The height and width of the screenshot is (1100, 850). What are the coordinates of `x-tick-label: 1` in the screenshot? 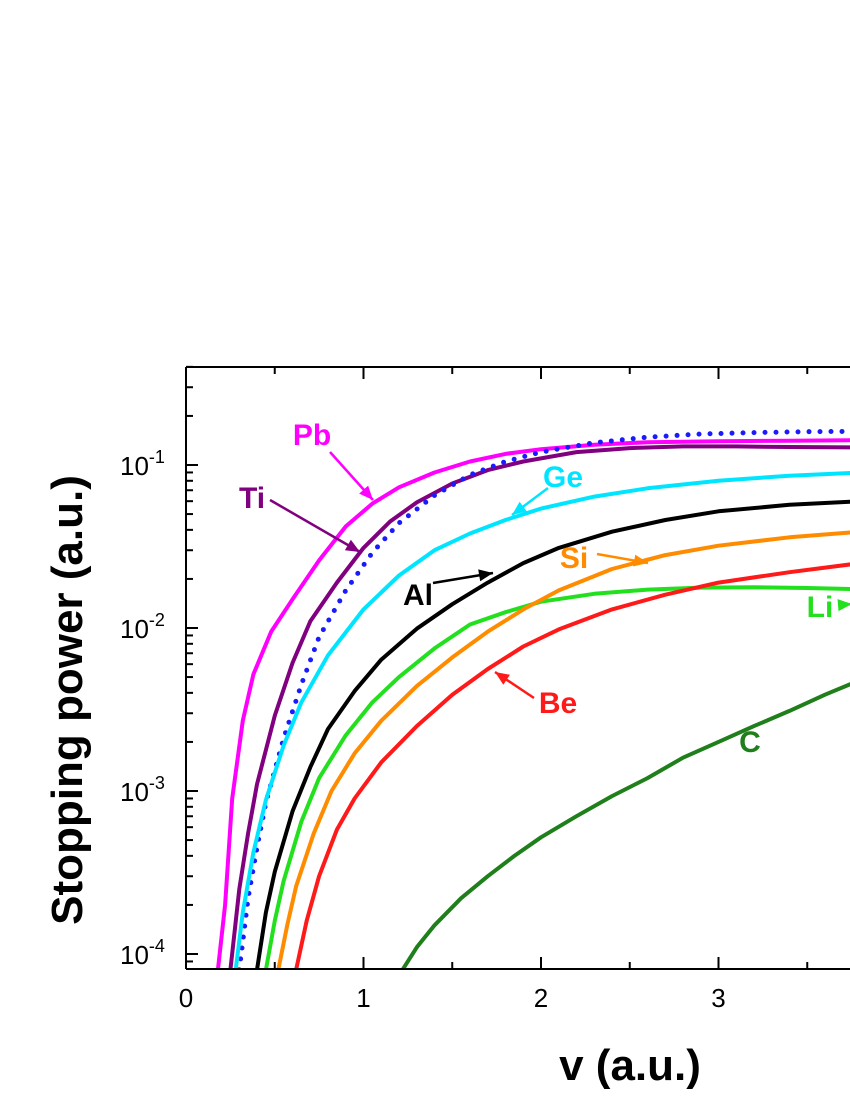 It's located at (363, 998).